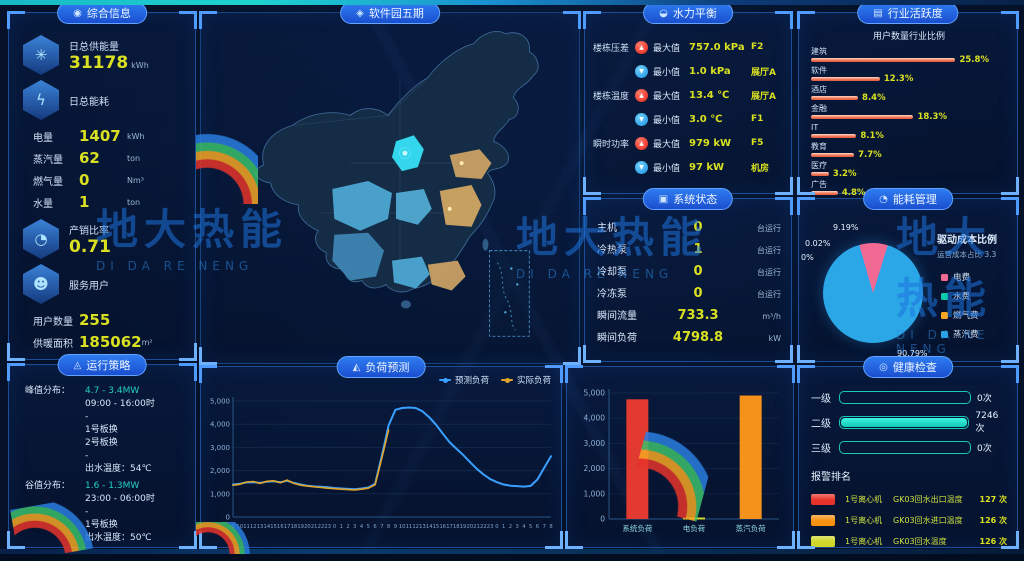 The height and width of the screenshot is (561, 1024). I want to click on hydraulic-location-tag: 展厅A, so click(763, 72).